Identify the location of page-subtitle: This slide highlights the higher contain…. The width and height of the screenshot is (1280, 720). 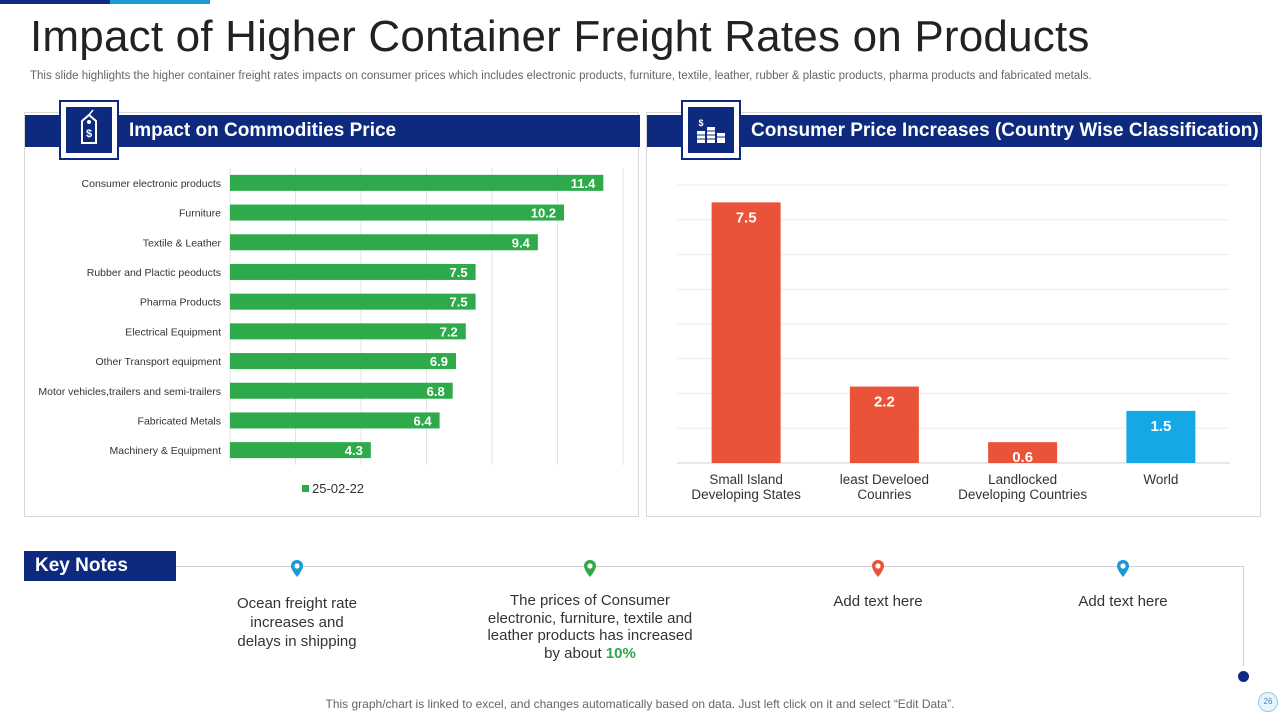
(561, 76).